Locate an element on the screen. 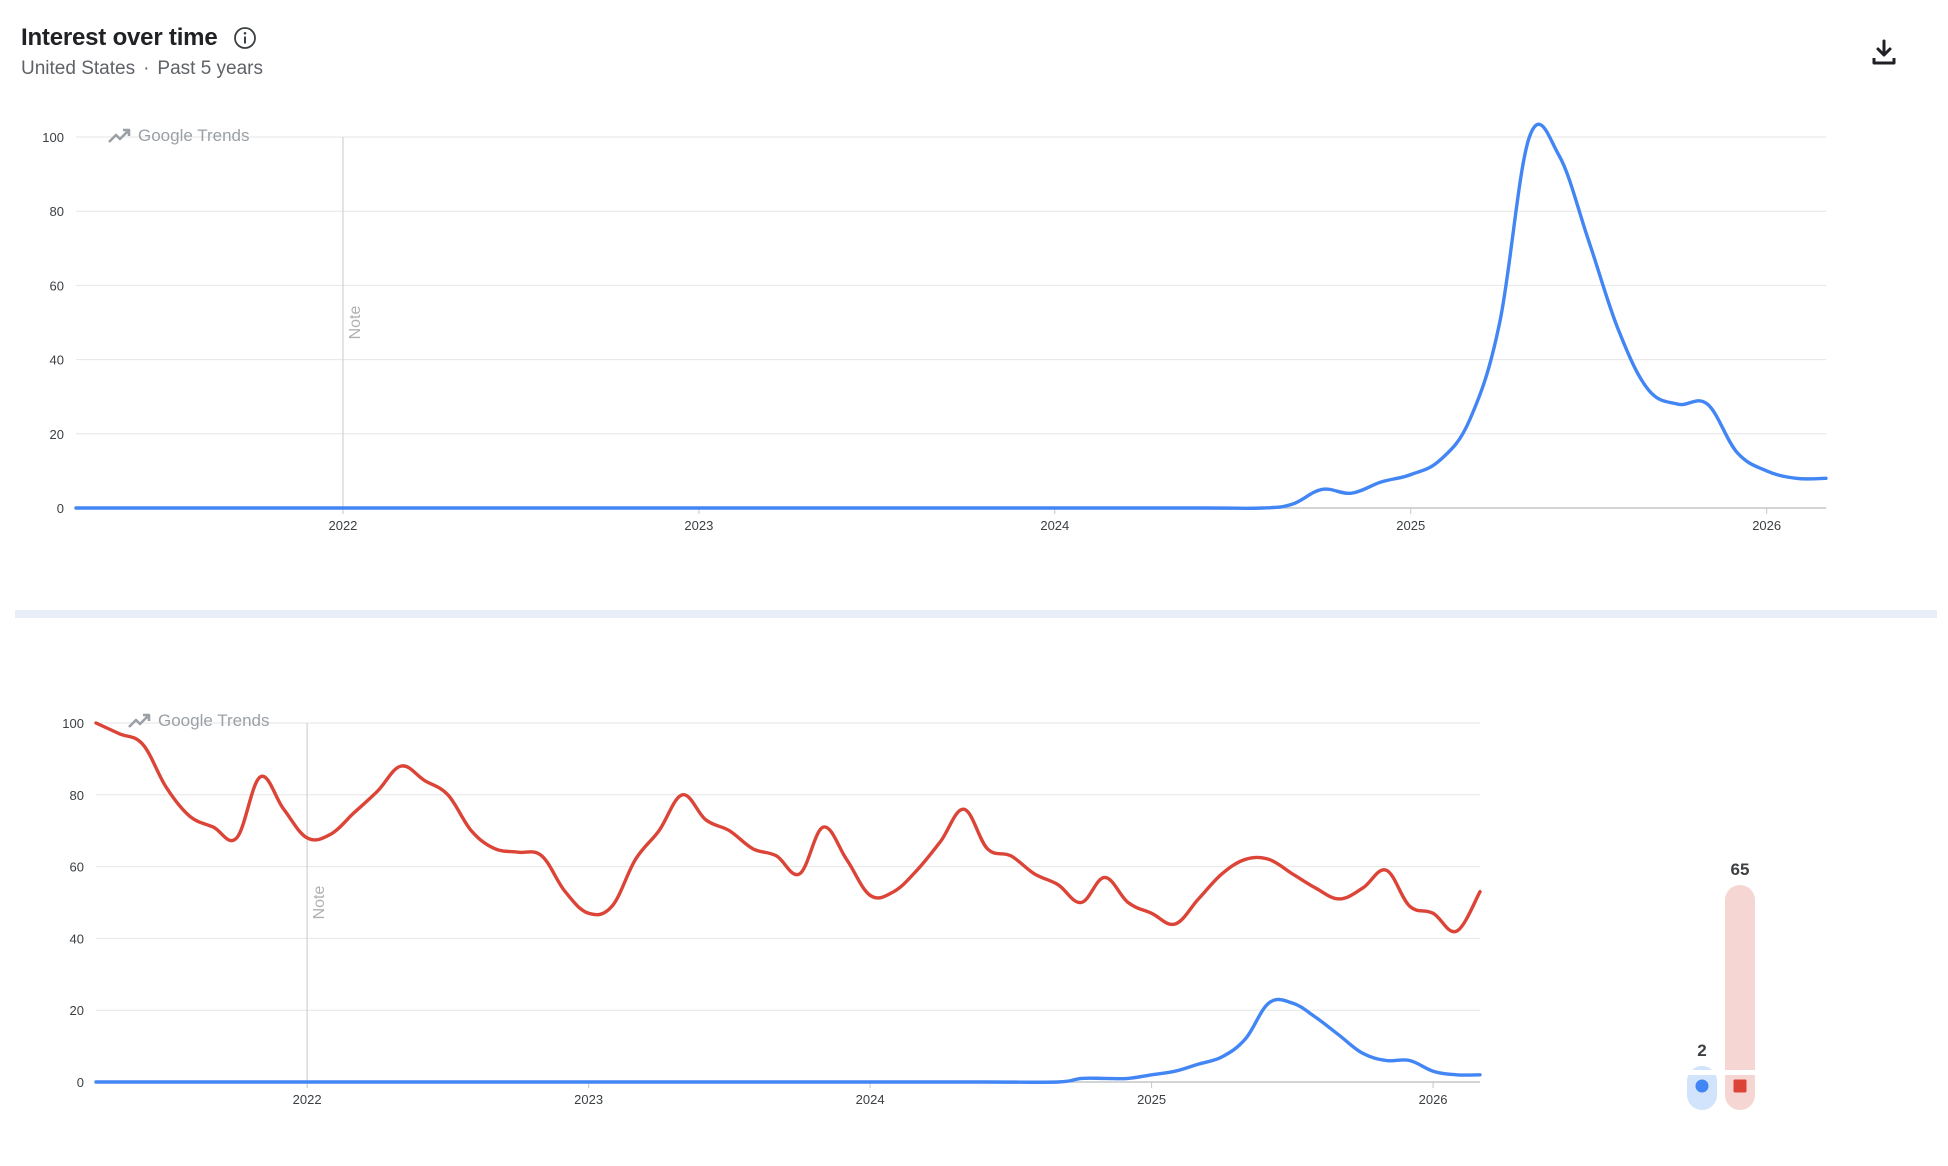 Image resolution: width=1948 pixels, height=1166 pixels. average-bars: 2 65 is located at coordinates (1721, 985).